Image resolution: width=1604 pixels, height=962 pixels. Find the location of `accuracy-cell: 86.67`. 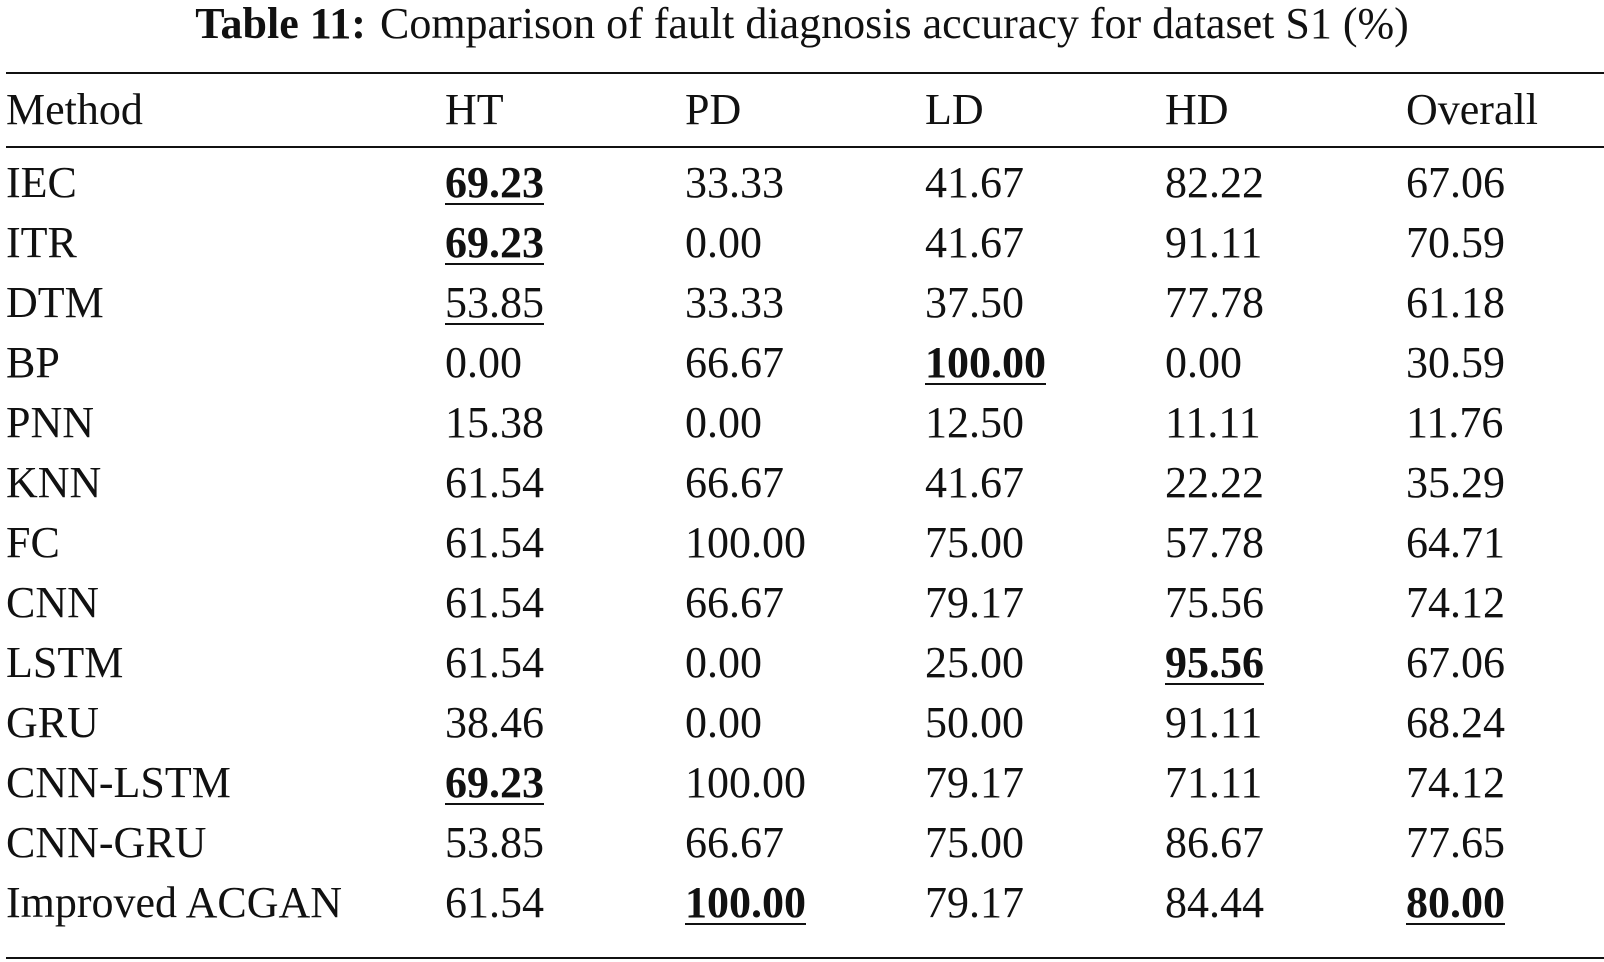

accuracy-cell: 86.67 is located at coordinates (1214, 842).